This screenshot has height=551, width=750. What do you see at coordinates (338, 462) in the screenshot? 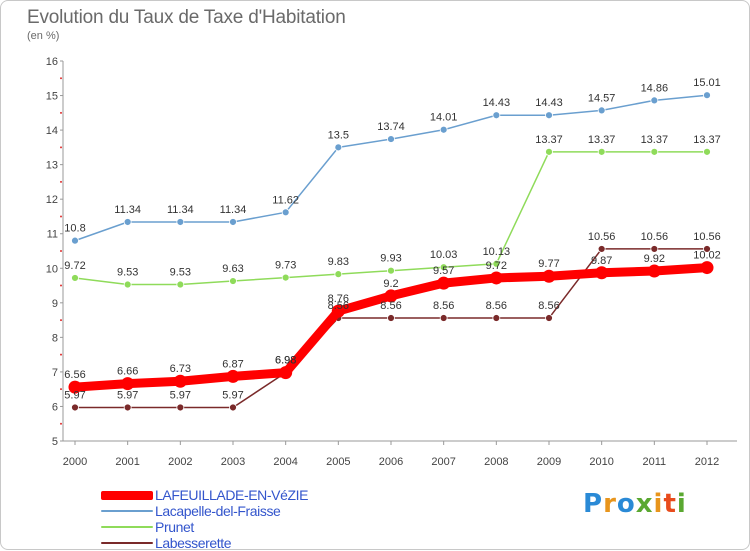
I see `x-tick-label: 2005` at bounding box center [338, 462].